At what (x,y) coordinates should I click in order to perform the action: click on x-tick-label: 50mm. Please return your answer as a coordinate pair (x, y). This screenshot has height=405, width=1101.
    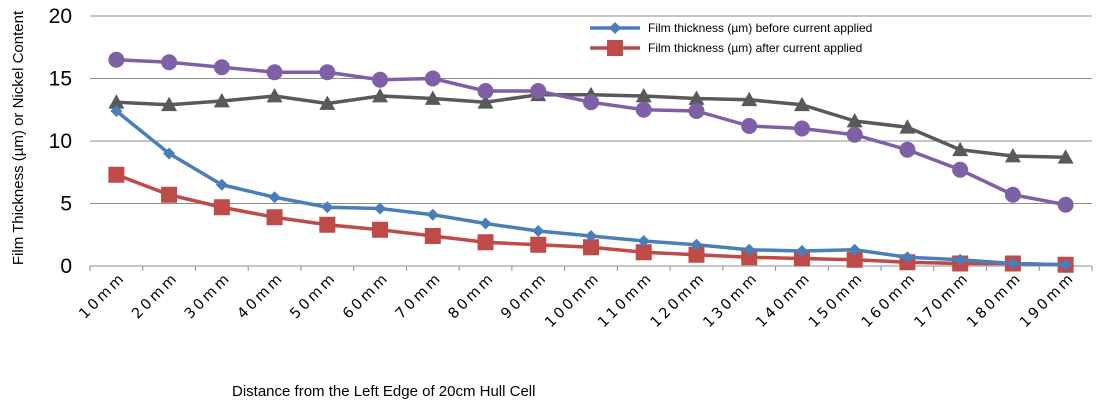
    Looking at the image, I should click on (313, 296).